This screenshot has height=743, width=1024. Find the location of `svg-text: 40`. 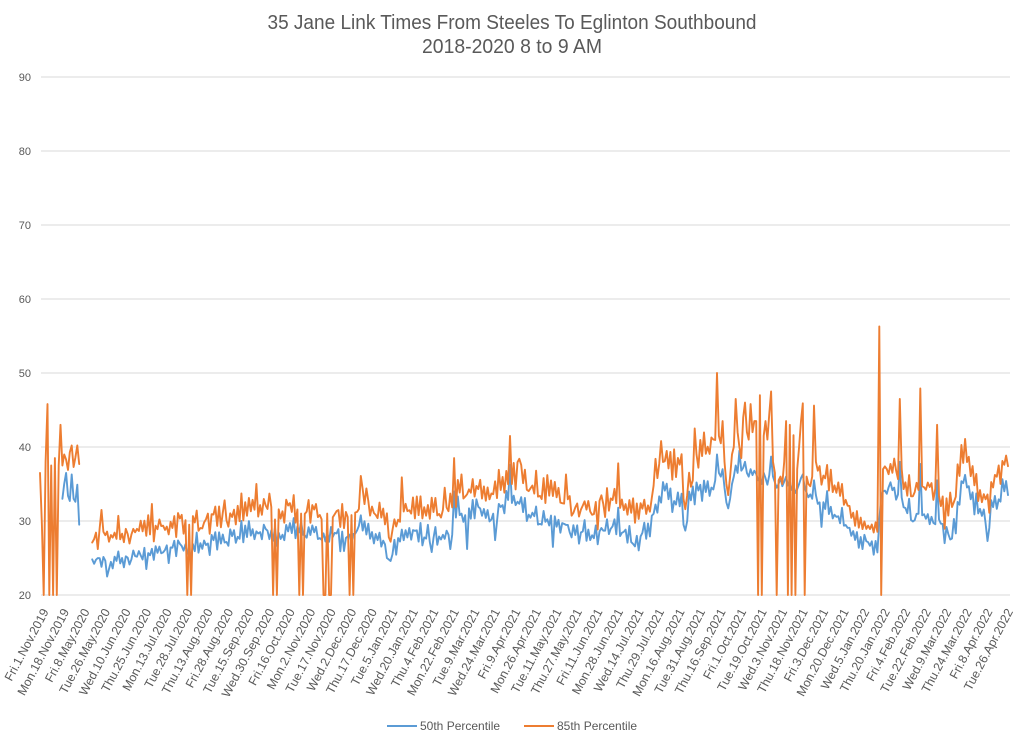

svg-text: 40 is located at coordinates (25, 448).